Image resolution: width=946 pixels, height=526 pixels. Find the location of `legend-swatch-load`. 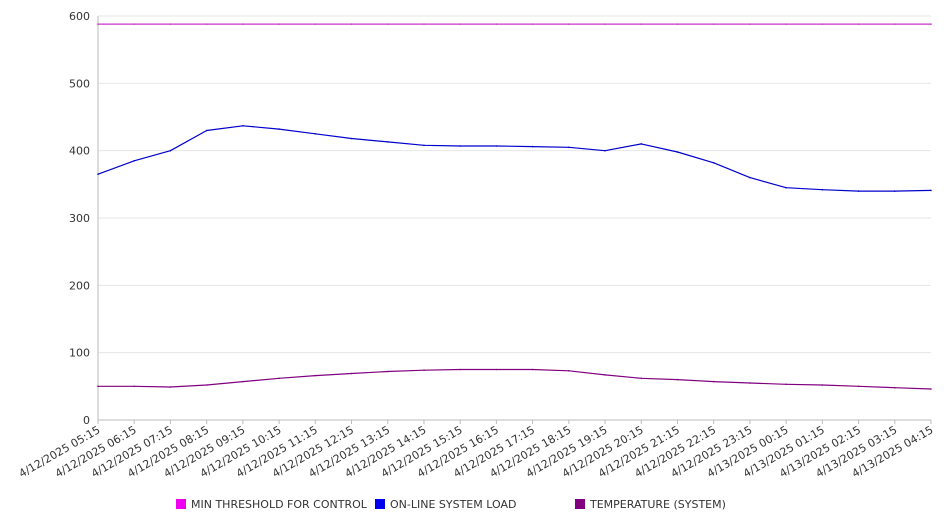

legend-swatch-load is located at coordinates (380, 504).